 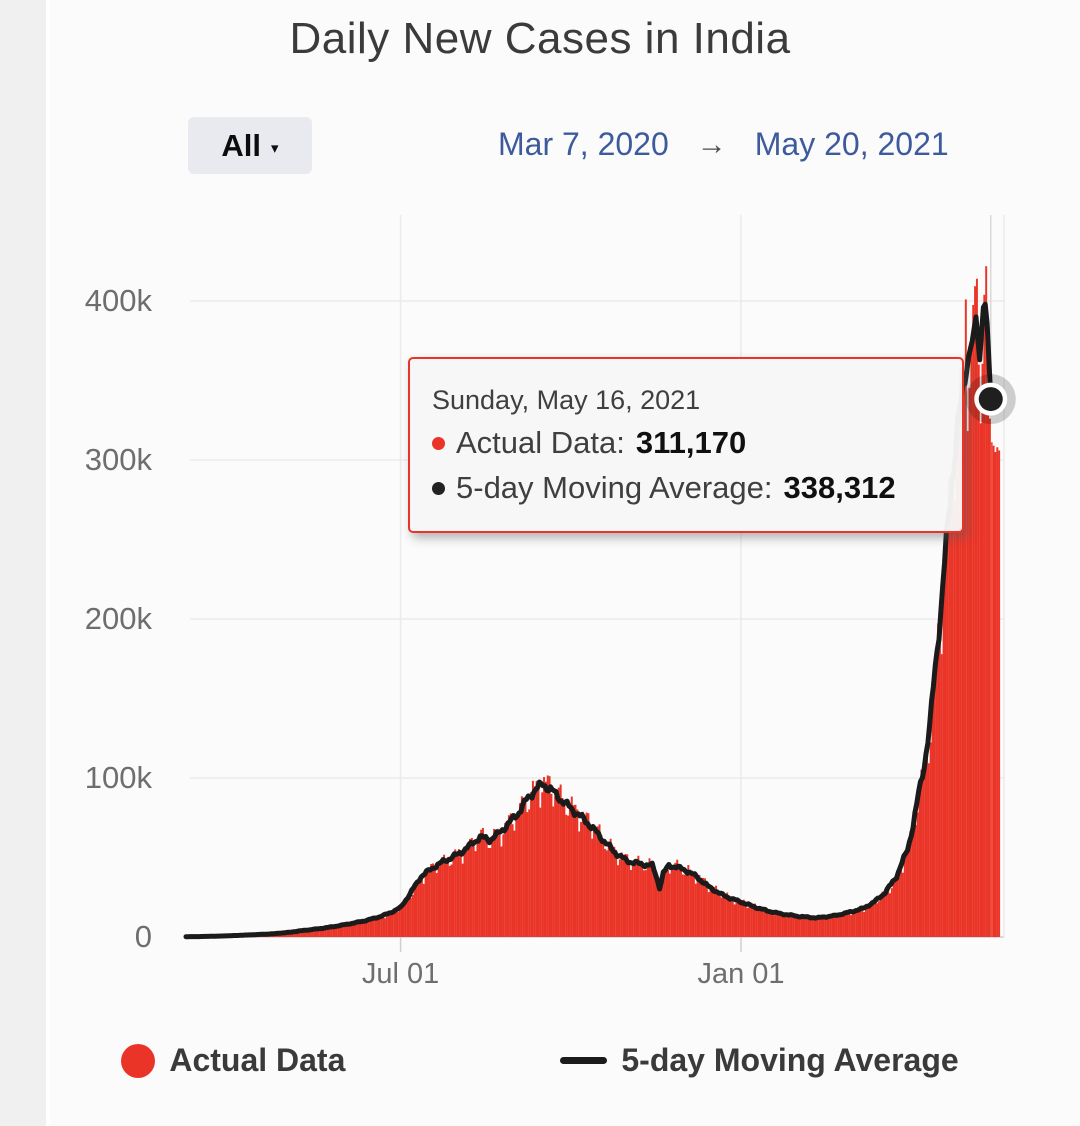 I want to click on y-axis-label: 200k, so click(x=118, y=618).